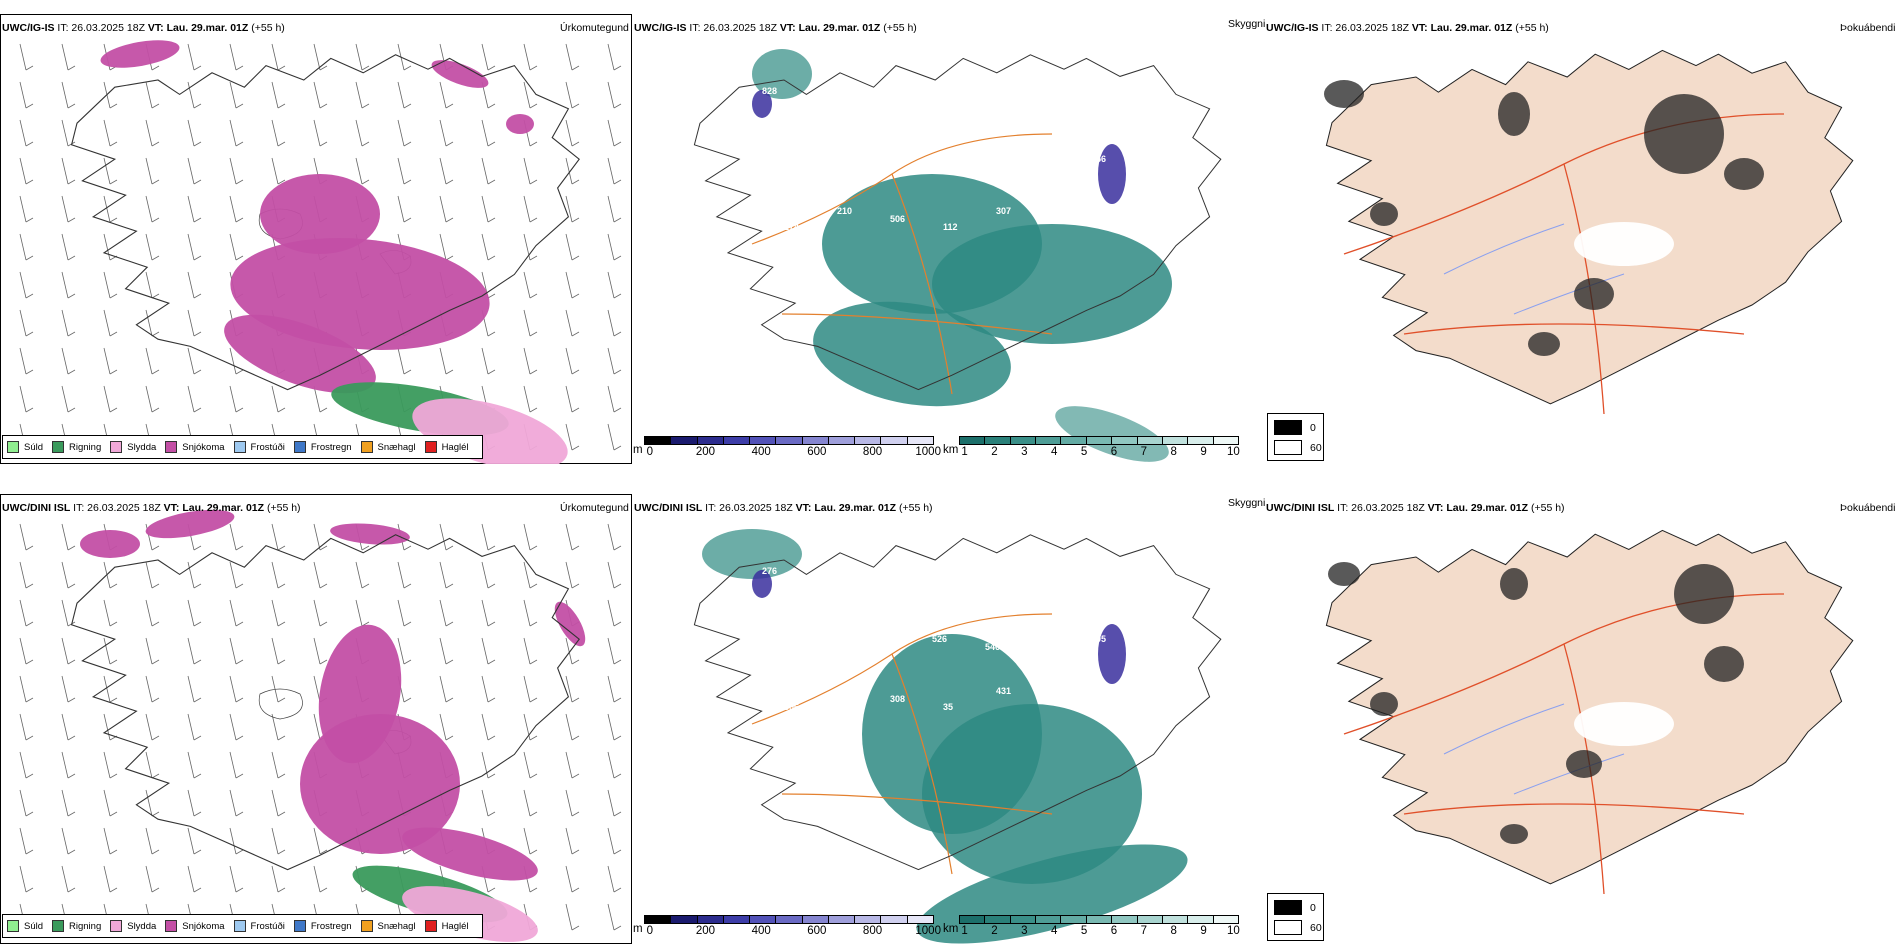 This screenshot has height=950, width=1900. Describe the element at coordinates (1292, 28) in the screenshot. I see `model-name: UWC/IG-IS` at that location.